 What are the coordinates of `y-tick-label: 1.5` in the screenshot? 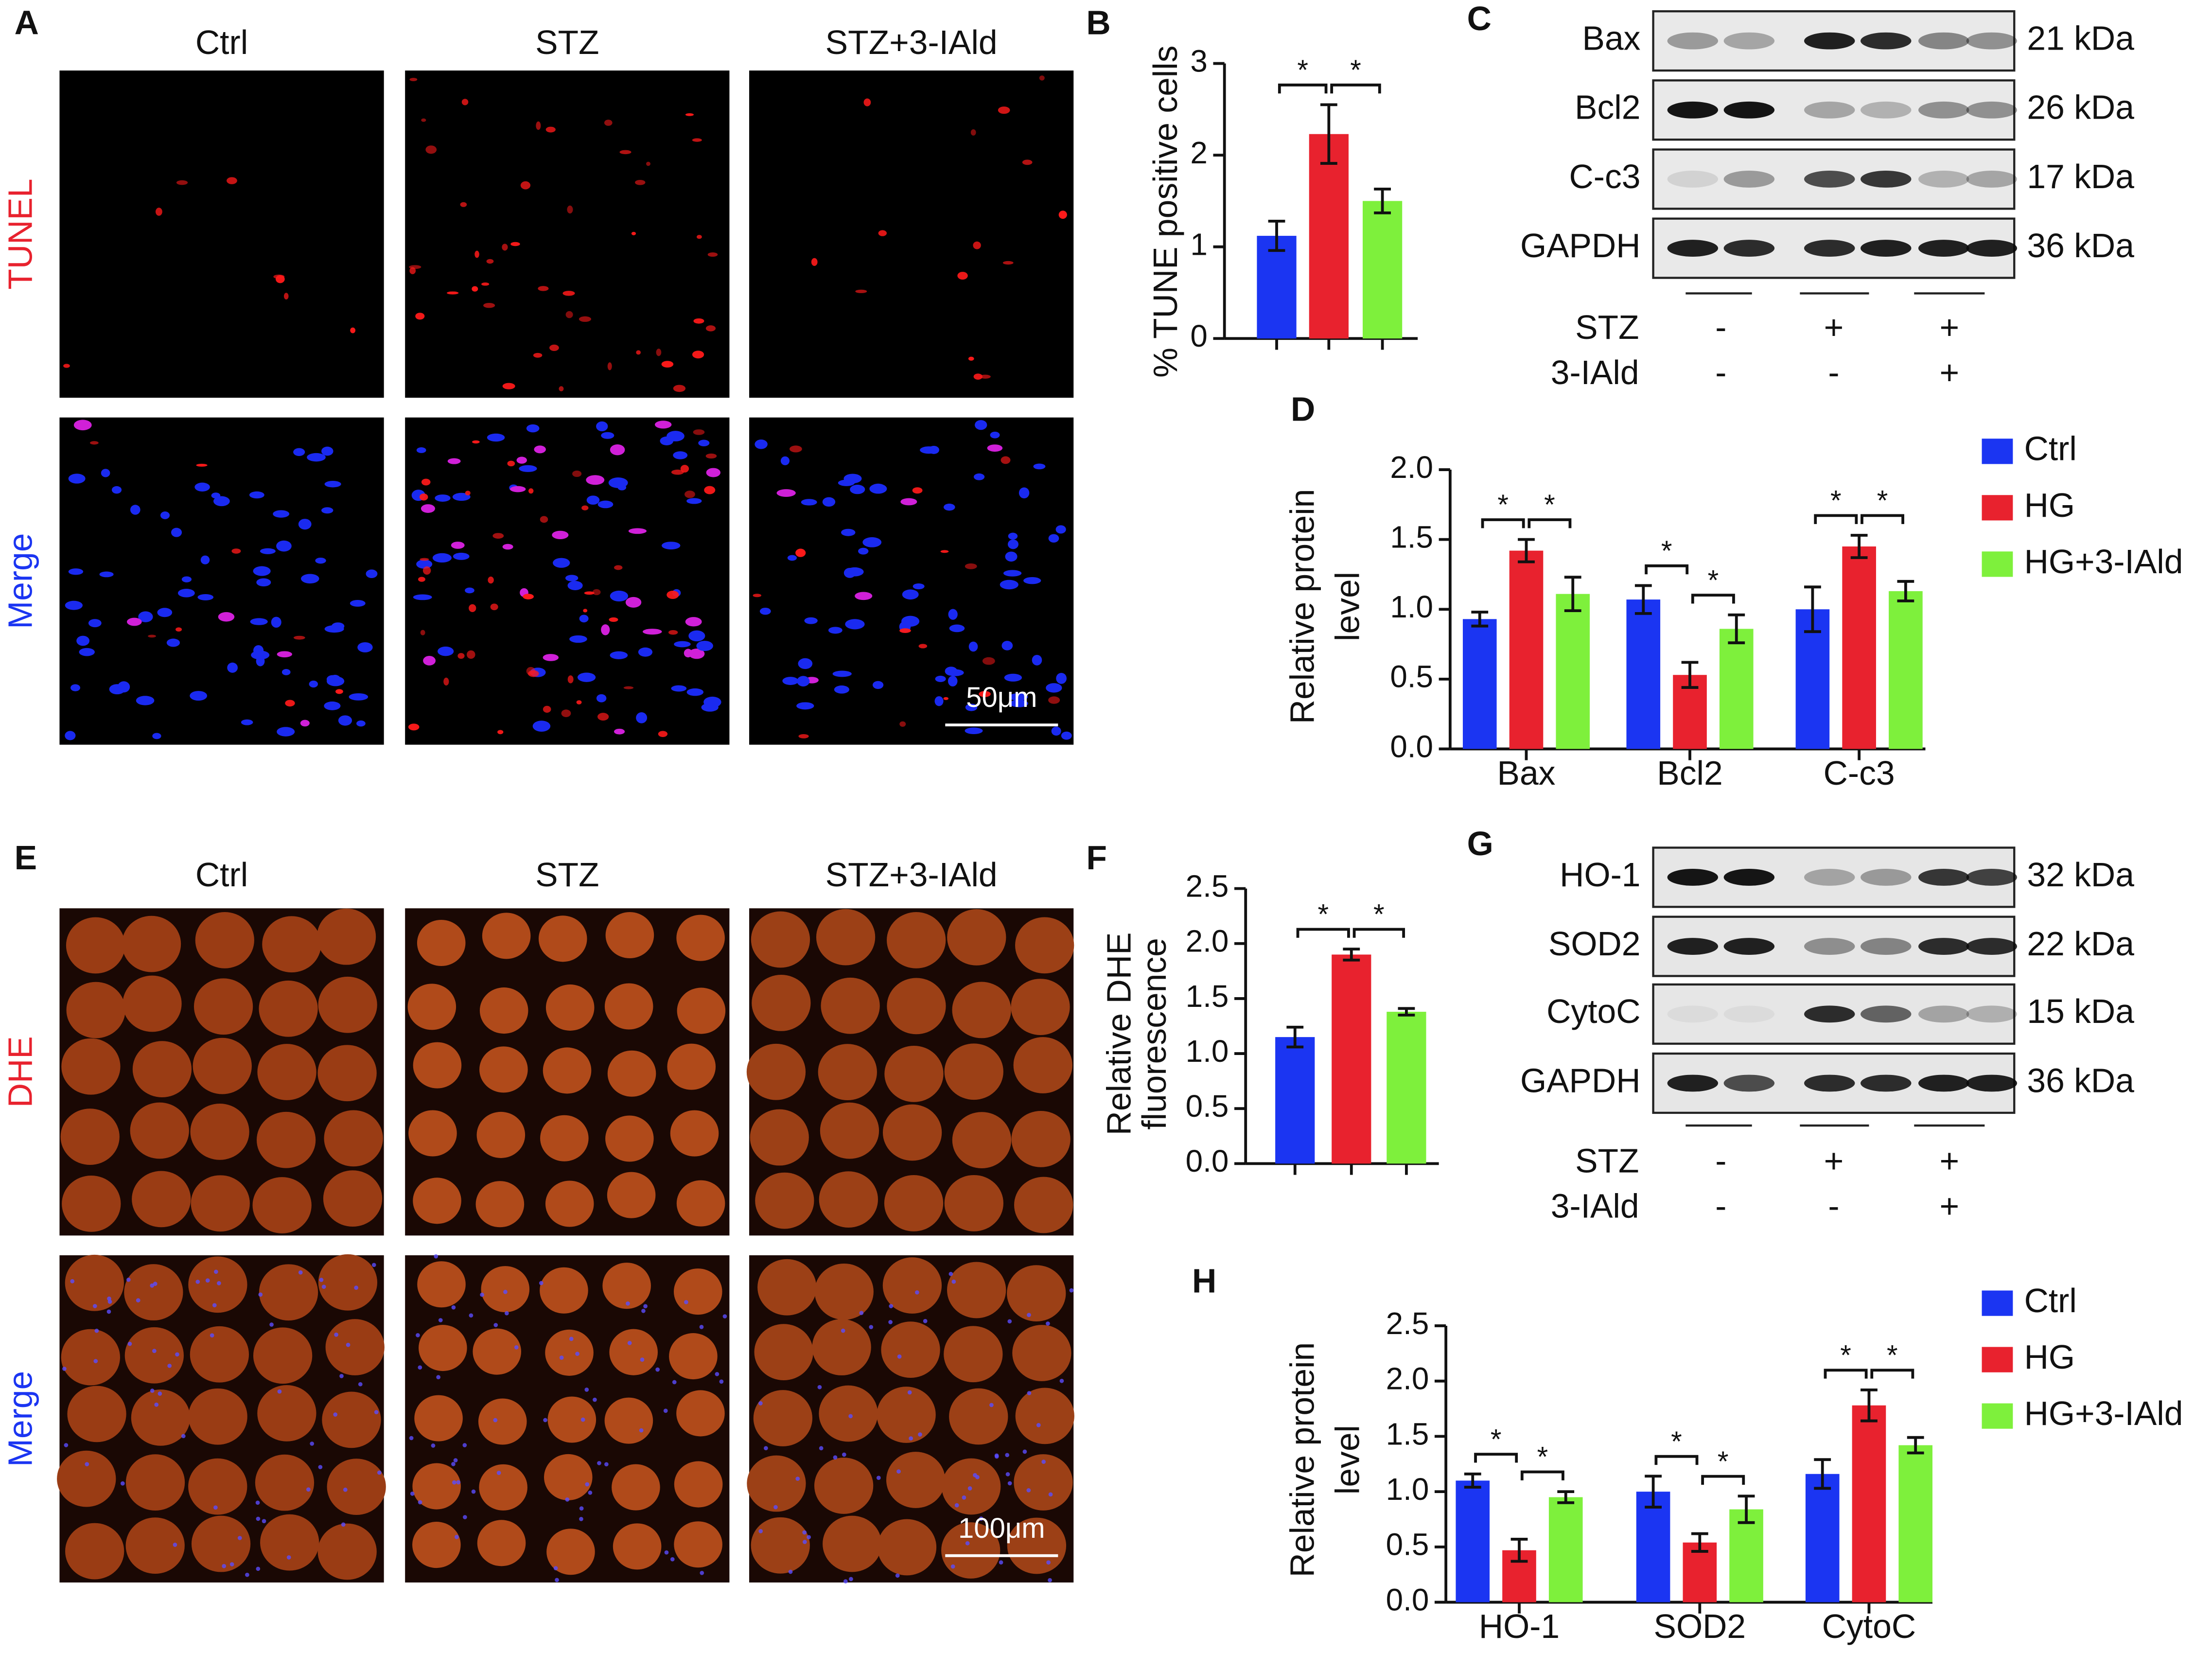 It's located at (1407, 1433).